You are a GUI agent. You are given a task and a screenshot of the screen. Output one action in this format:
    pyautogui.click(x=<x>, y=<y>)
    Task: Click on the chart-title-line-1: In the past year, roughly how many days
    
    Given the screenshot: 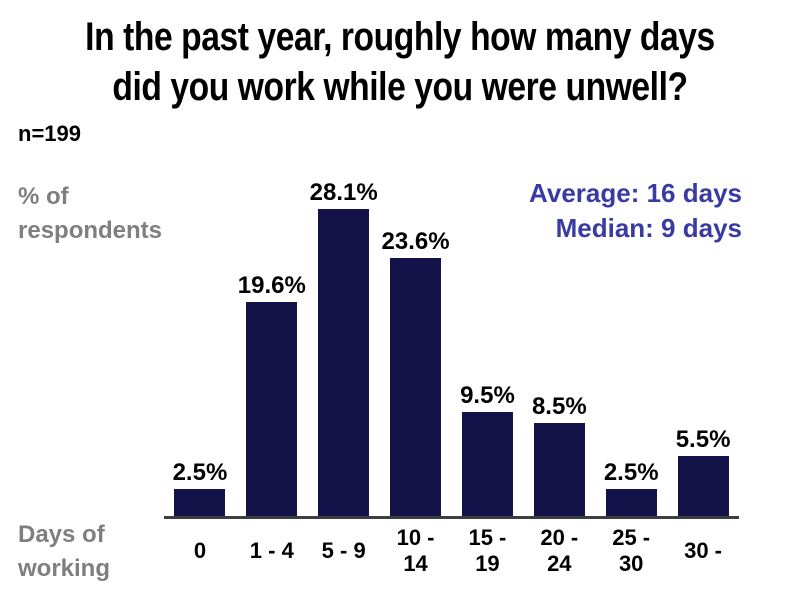 What is the action you would take?
    pyautogui.click(x=400, y=37)
    